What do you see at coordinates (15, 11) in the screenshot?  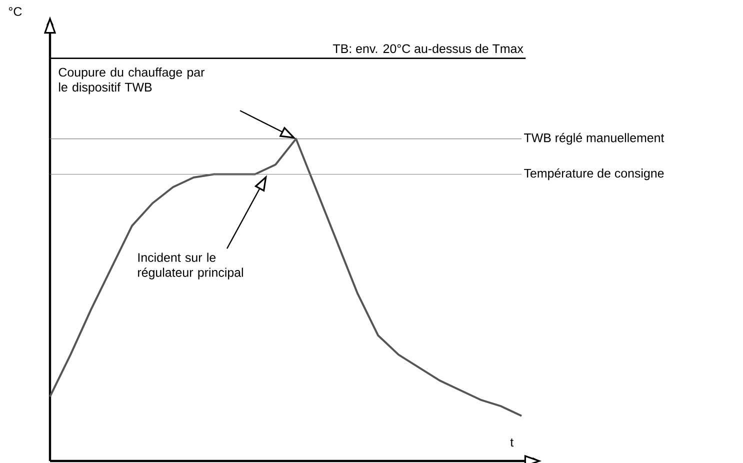 I see `text: °C` at bounding box center [15, 11].